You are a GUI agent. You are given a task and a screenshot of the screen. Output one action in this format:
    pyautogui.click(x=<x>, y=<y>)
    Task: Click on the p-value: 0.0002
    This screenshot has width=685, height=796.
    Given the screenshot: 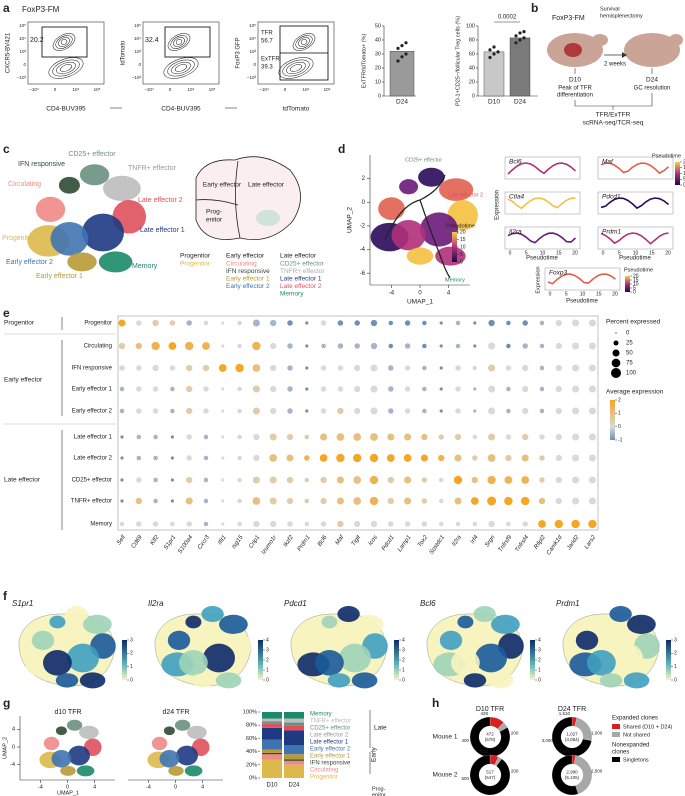 What is the action you would take?
    pyautogui.click(x=507, y=18)
    